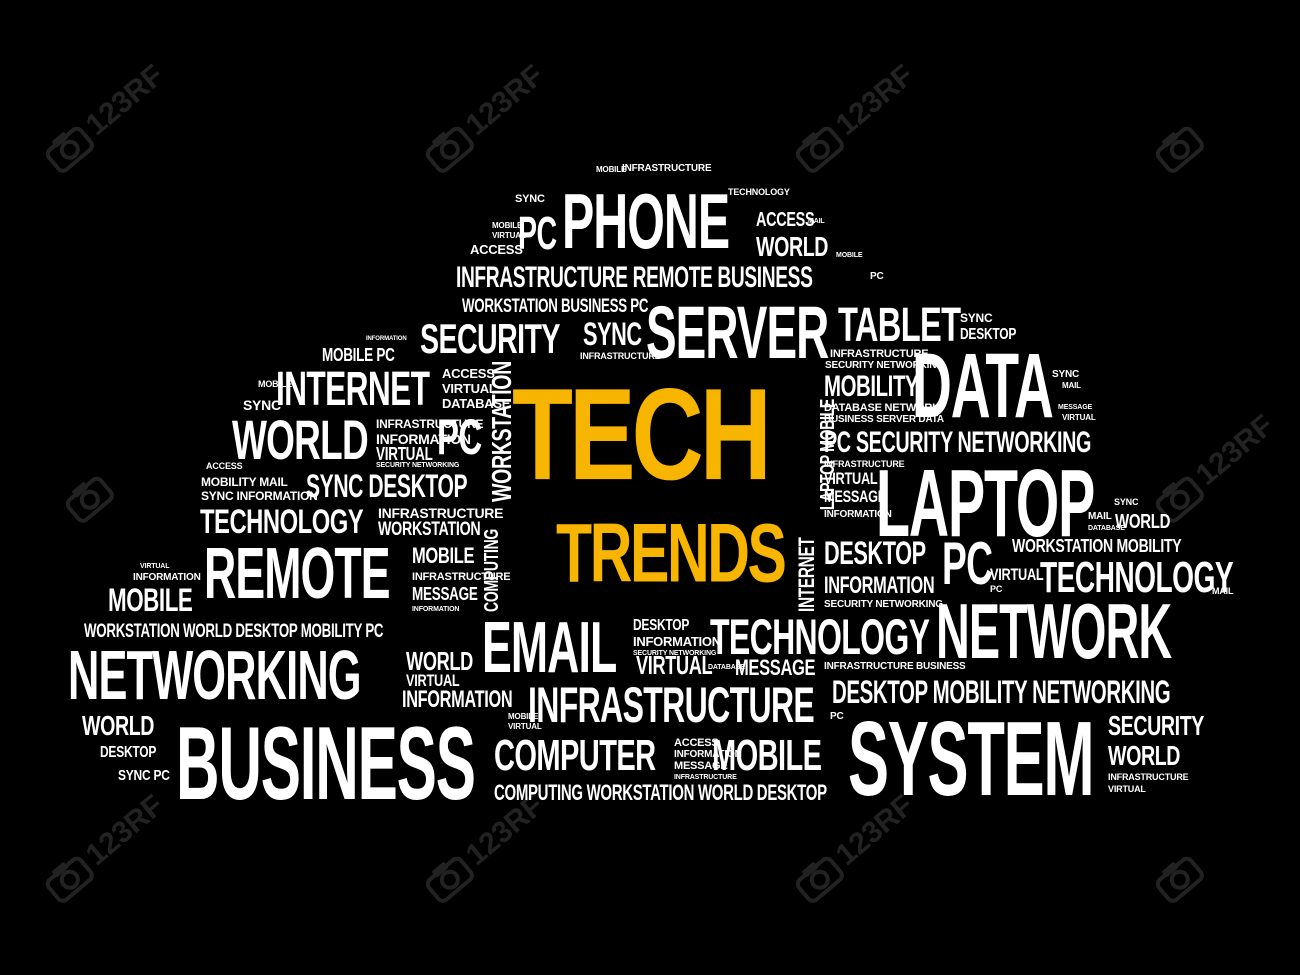  Describe the element at coordinates (1106, 528) in the screenshot. I see `word-database-lap: DATABASE` at that location.